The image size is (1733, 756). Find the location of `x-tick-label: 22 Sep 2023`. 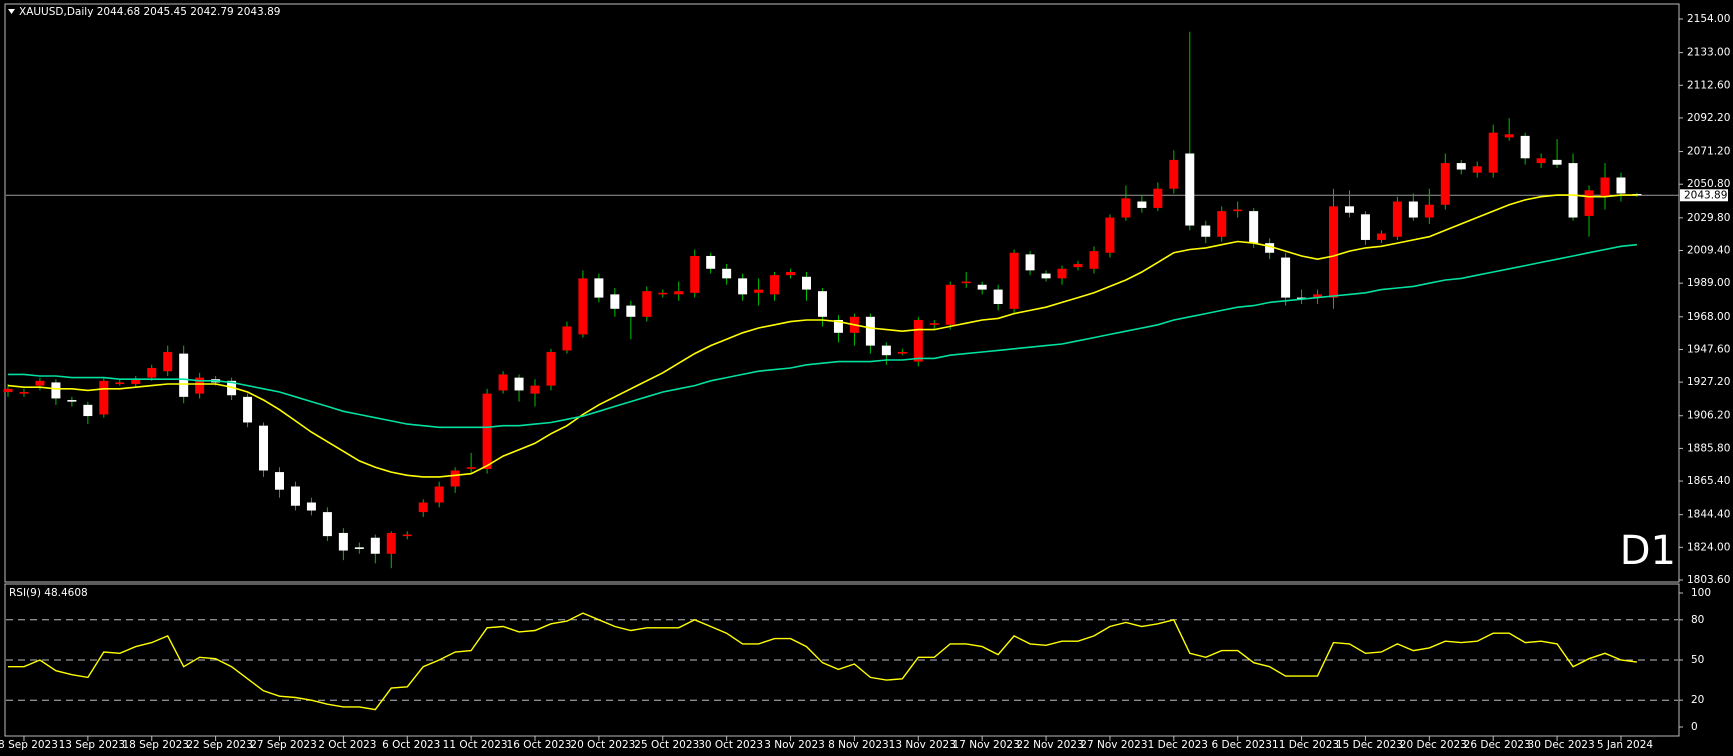

x-tick-label: 22 Sep 2023 is located at coordinates (219, 745).